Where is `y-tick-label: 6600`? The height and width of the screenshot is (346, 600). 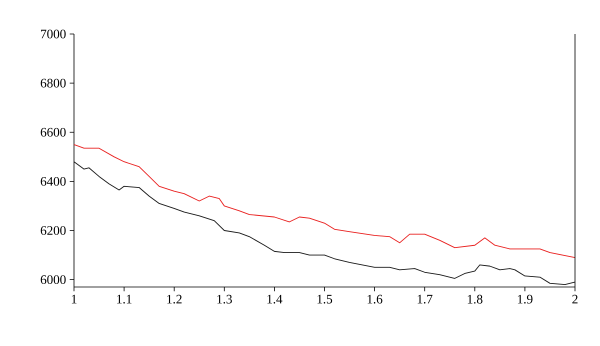 y-tick-label: 6600 is located at coordinates (53, 132).